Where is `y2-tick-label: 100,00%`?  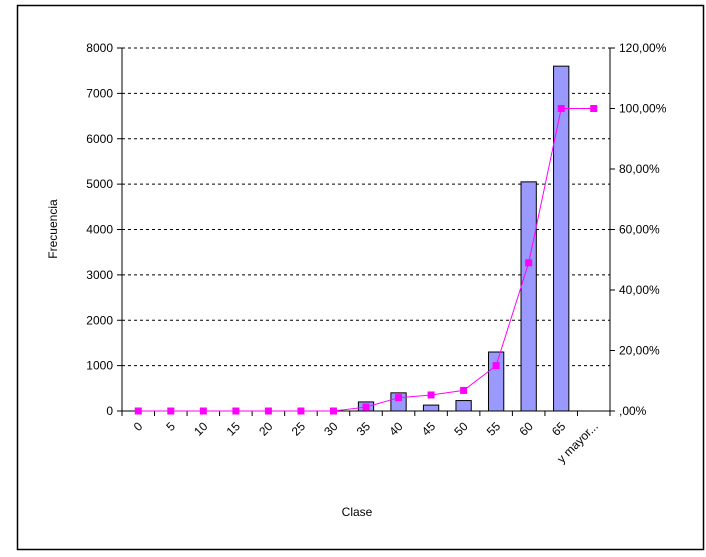 y2-tick-label: 100,00% is located at coordinates (643, 109).